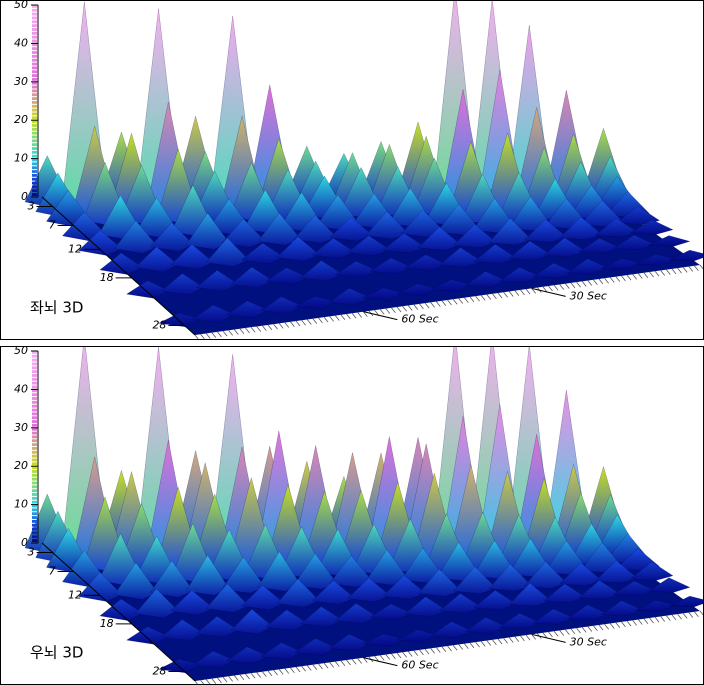 This screenshot has width=704, height=685. Describe the element at coordinates (24, 196) in the screenshot. I see `z-tick-label: 0` at that location.